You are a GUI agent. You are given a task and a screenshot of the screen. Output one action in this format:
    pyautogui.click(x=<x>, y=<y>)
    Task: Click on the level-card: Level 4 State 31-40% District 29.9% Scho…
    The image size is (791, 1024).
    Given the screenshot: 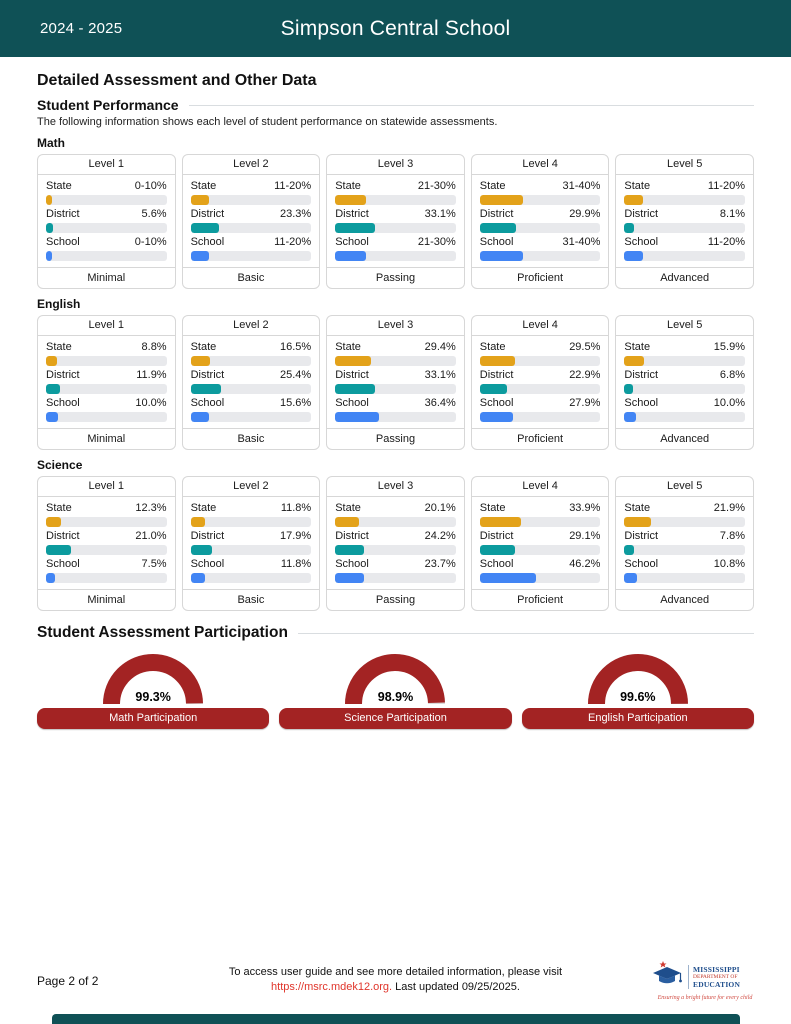 What is the action you would take?
    pyautogui.click(x=540, y=221)
    